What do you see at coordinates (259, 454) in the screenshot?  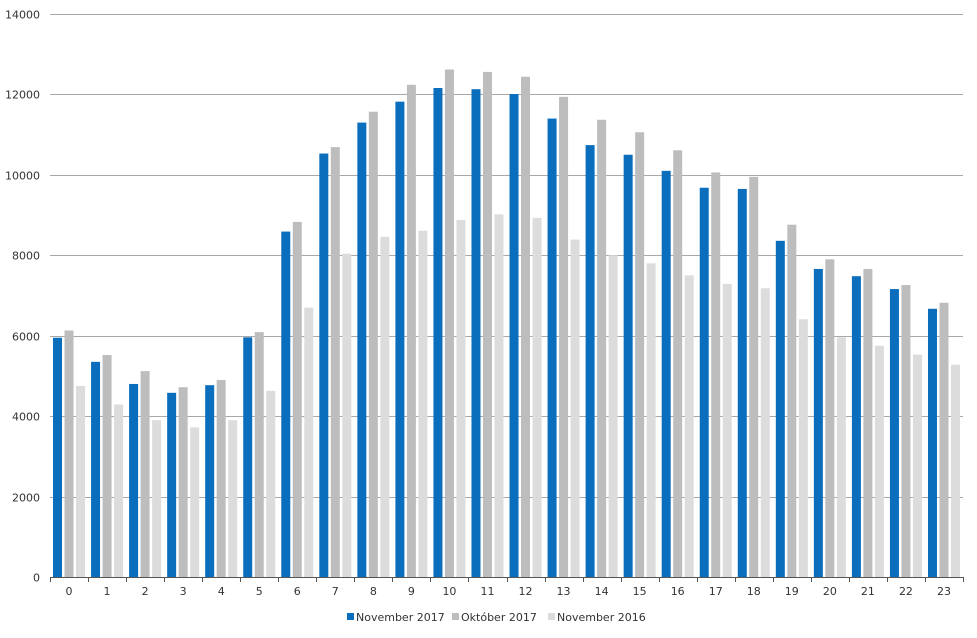 I see `bar-október-2017-hour-5` at bounding box center [259, 454].